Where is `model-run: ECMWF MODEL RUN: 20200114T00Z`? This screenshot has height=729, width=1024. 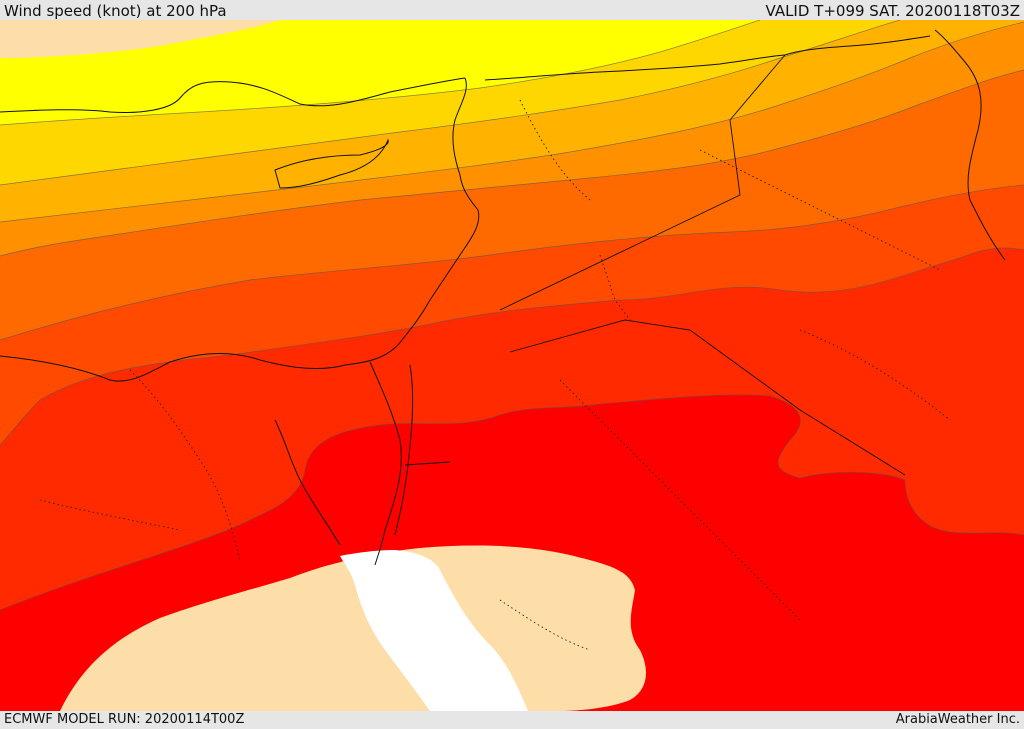 model-run: ECMWF MODEL RUN: 20200114T00Z is located at coordinates (124, 719).